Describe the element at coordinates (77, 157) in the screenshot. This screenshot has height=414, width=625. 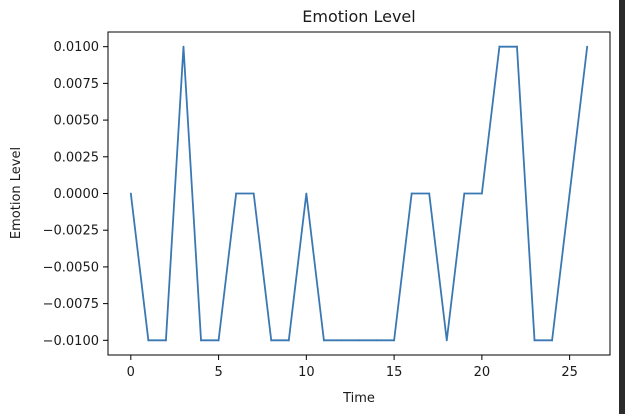
I see `y-tick-label: 0.0025` at that location.